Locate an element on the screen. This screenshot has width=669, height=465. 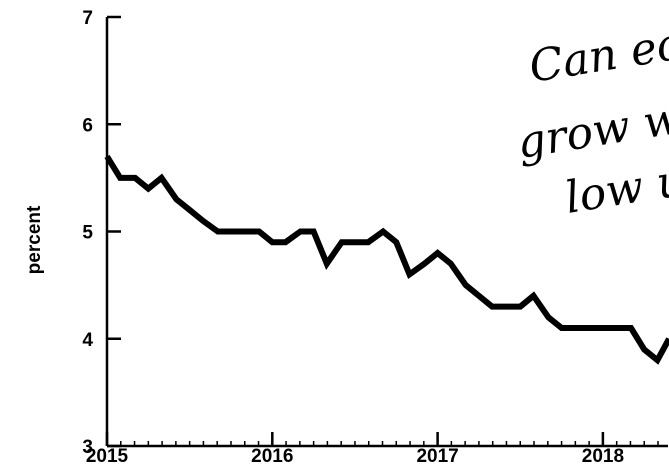
annotation-line: grow w is located at coordinates (591, 131).